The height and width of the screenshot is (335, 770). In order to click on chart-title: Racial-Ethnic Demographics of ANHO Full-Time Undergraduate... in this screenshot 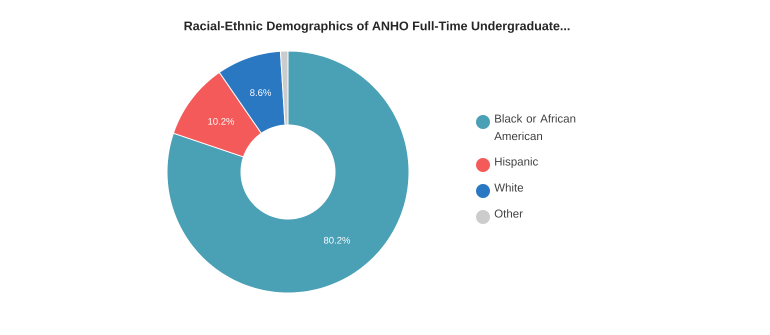, I will do `click(377, 27)`.